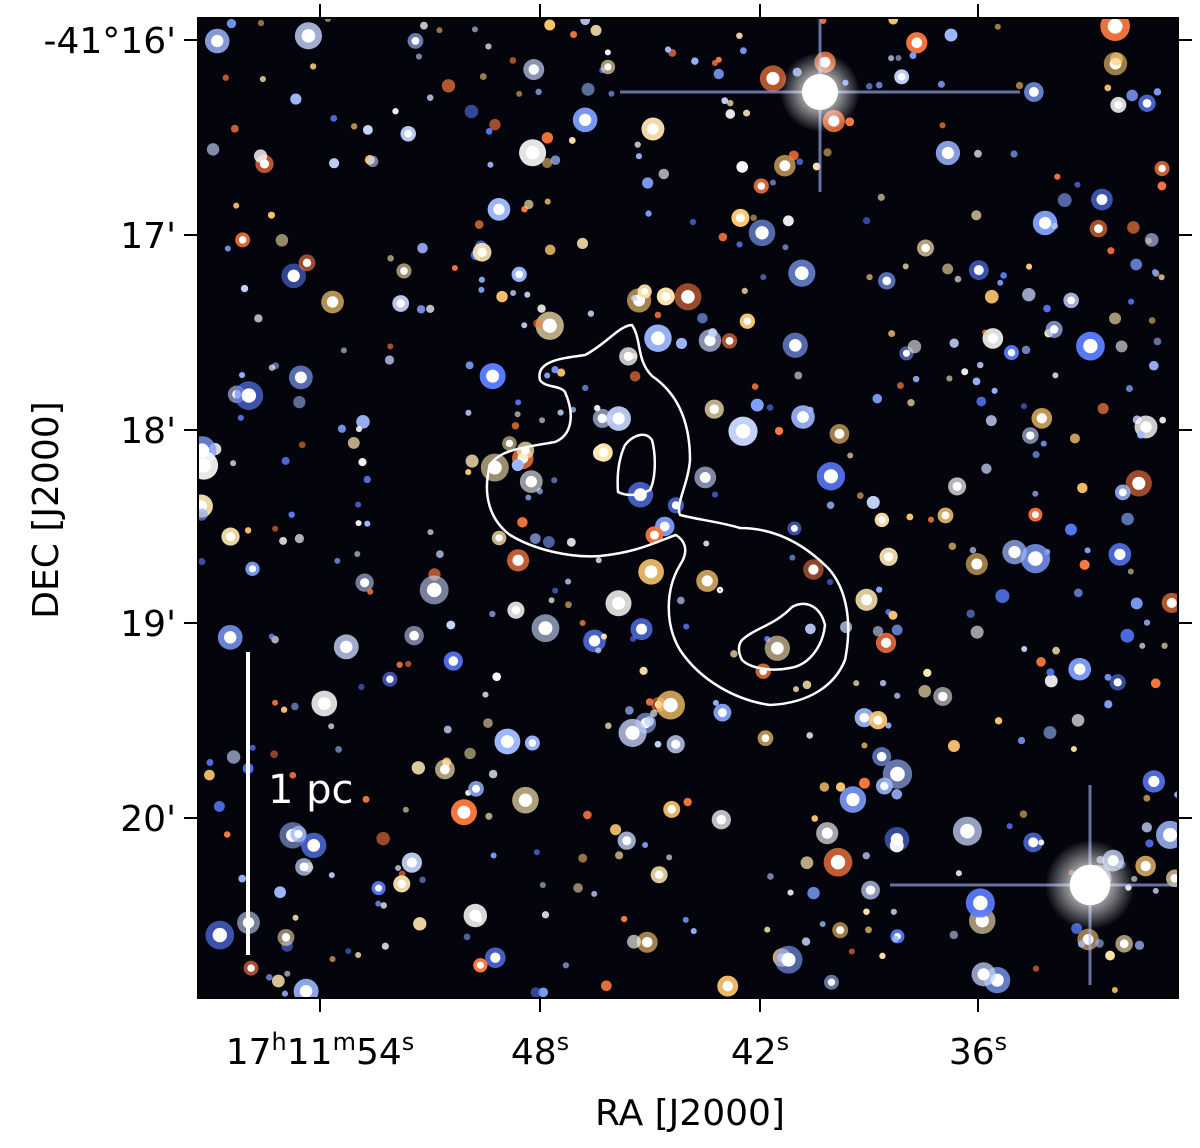 This screenshot has width=1200, height=1148. Describe the element at coordinates (148, 236) in the screenshot. I see `y-tick-label: 17'` at that location.